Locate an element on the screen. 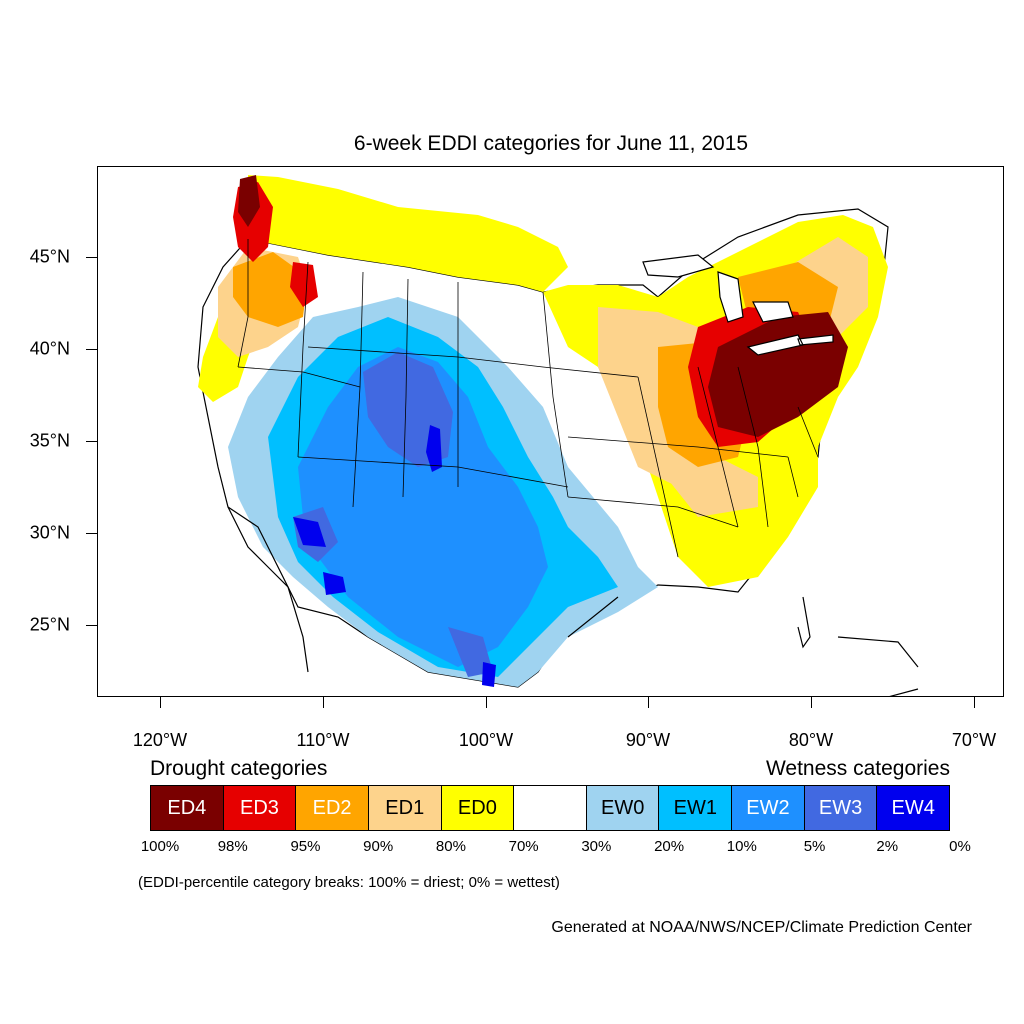 Image resolution: width=1024 pixels, height=1024 pixels. dry-ed2-region is located at coordinates (535, 359).